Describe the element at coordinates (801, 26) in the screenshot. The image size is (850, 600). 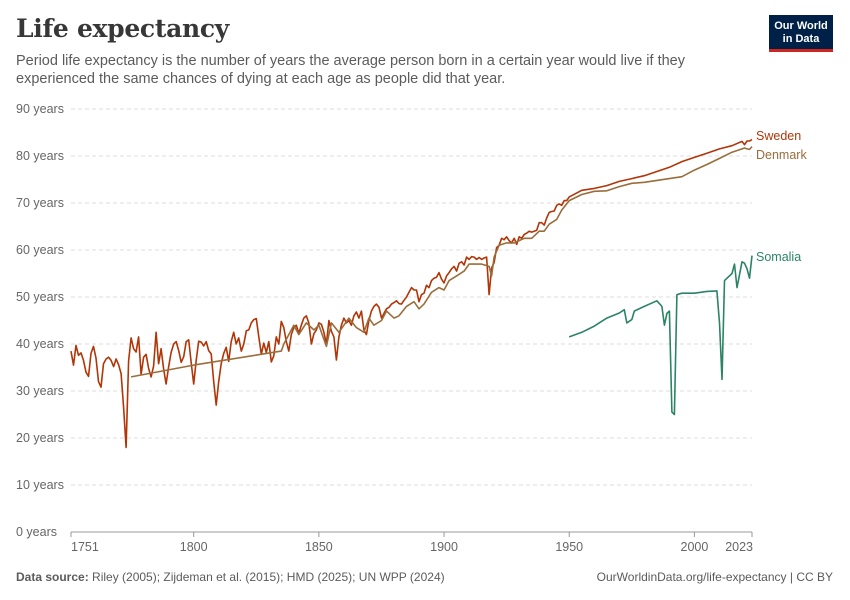
I see `logo-line-1: Our World` at that location.